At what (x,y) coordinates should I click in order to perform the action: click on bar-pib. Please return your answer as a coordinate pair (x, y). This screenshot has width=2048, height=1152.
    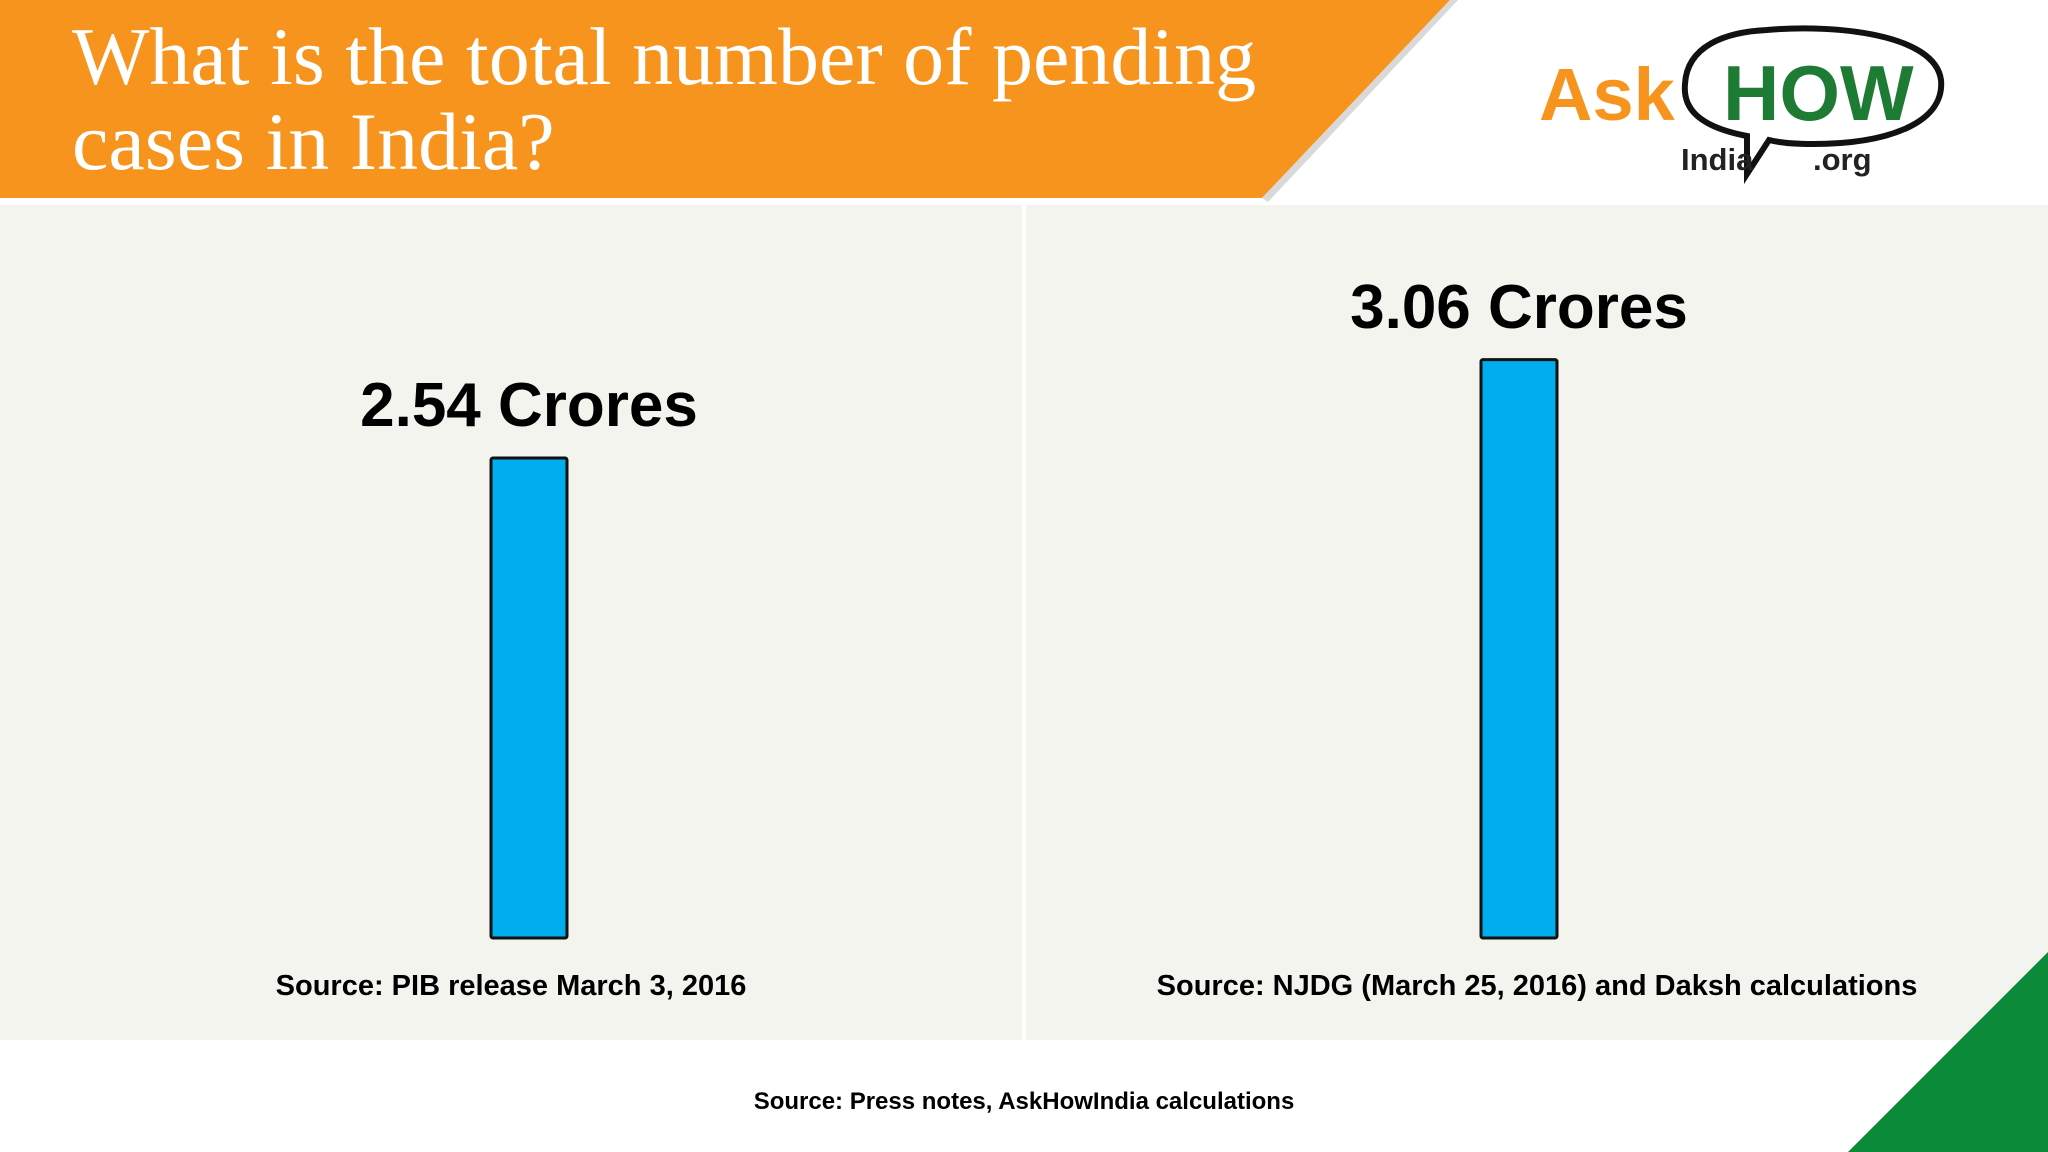
    Looking at the image, I should click on (529, 698).